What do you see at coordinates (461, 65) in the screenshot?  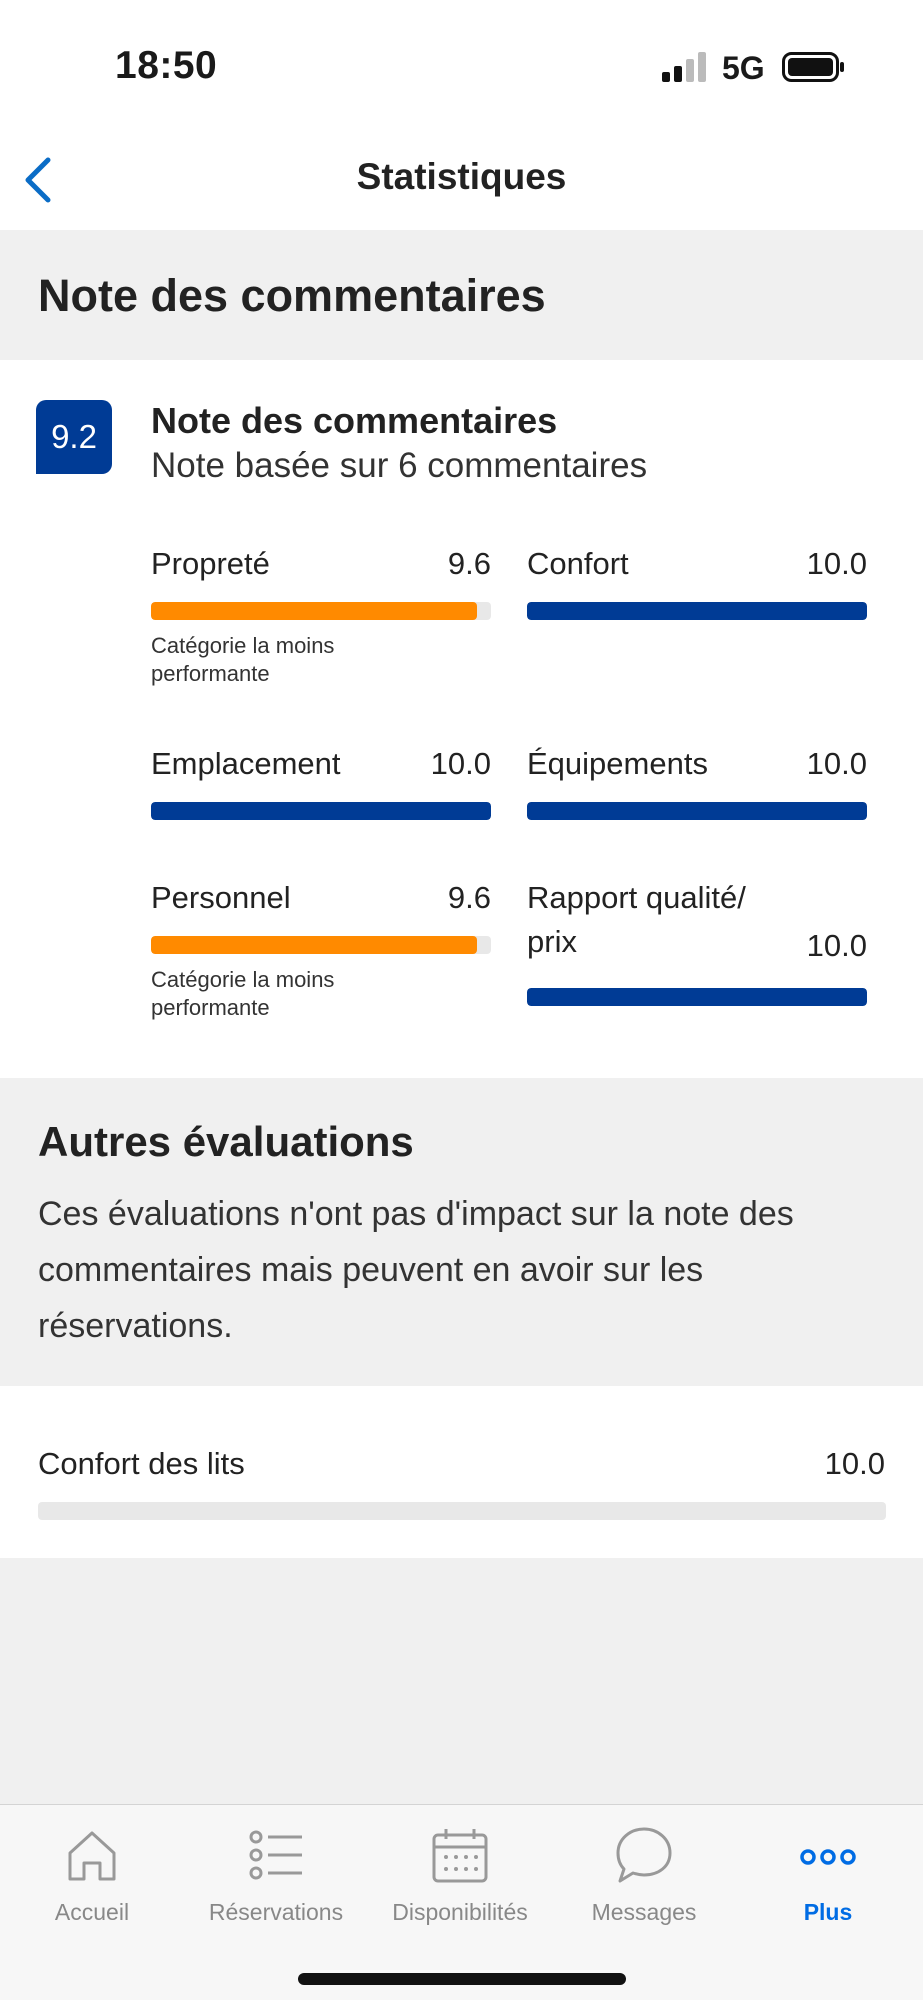 I see `status-bar: 18:50 5G` at bounding box center [461, 65].